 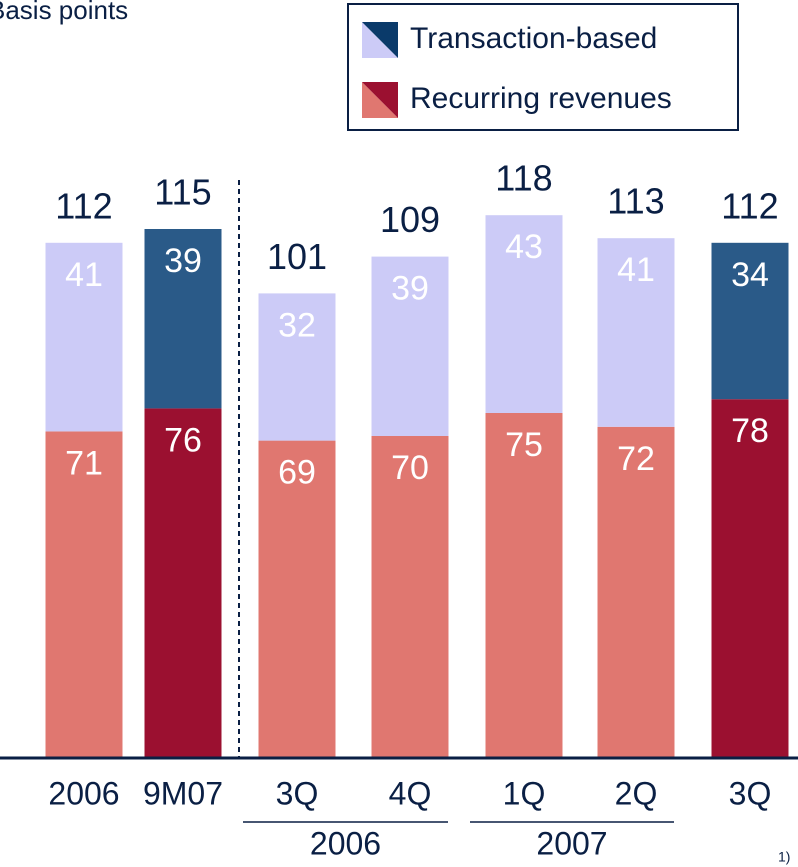 What do you see at coordinates (750, 431) in the screenshot?
I see `data-label: 78` at bounding box center [750, 431].